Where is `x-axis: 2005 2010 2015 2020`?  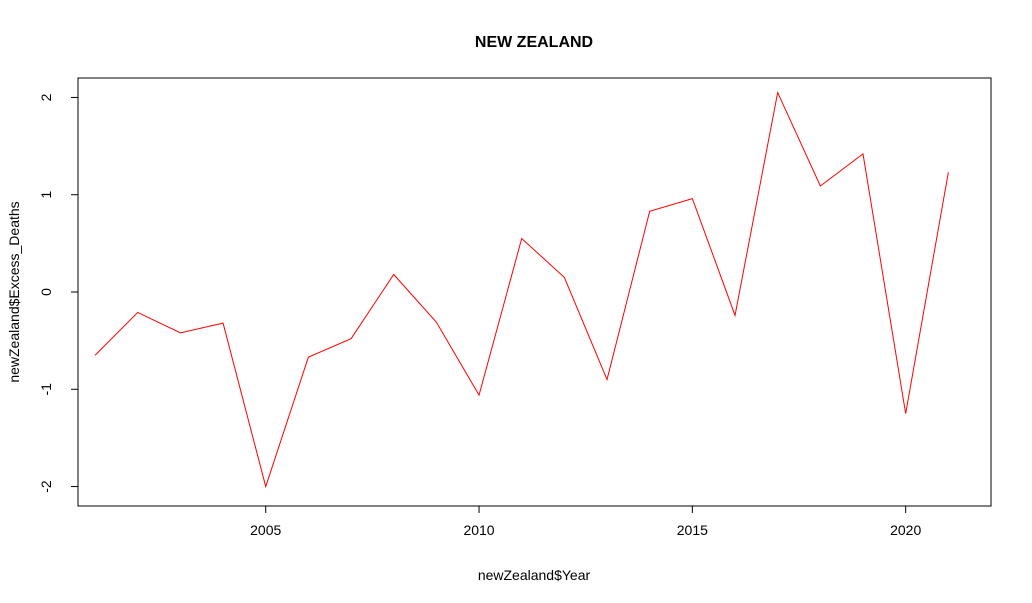
x-axis: 2005 2010 2015 2020 is located at coordinates (585, 522).